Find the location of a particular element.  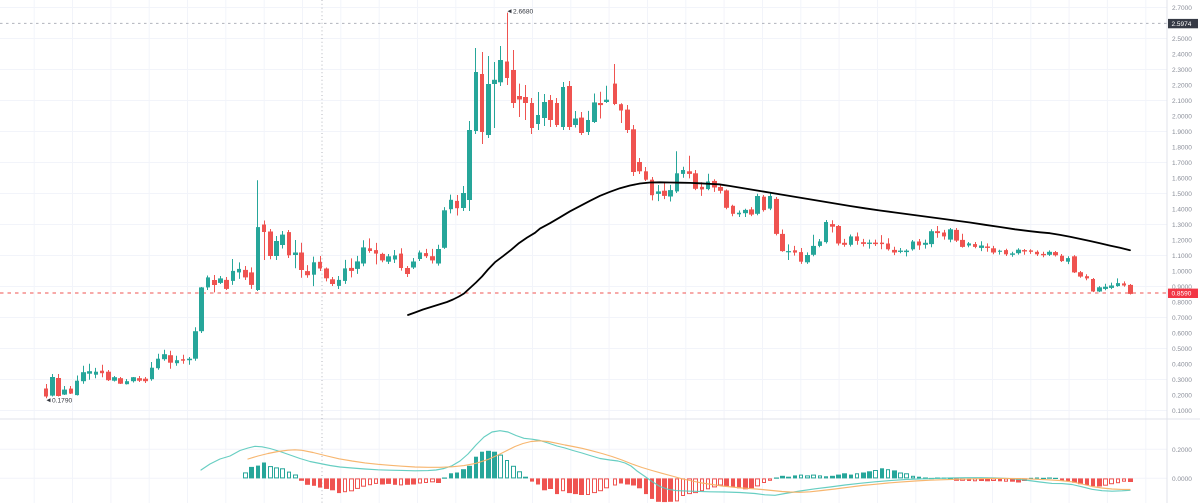

svg-text: 1.1000 is located at coordinates (1182, 256).